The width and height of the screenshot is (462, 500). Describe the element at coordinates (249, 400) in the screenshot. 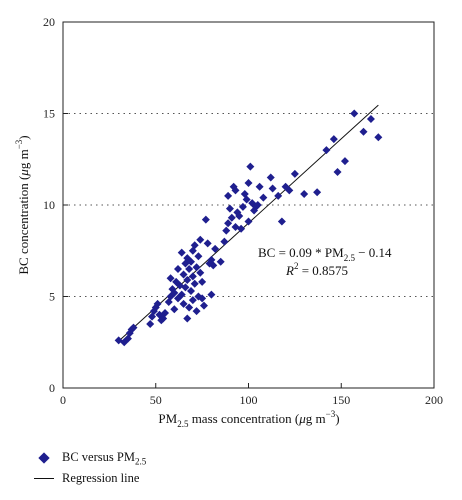

I see `x-tick-label: 100` at that location.